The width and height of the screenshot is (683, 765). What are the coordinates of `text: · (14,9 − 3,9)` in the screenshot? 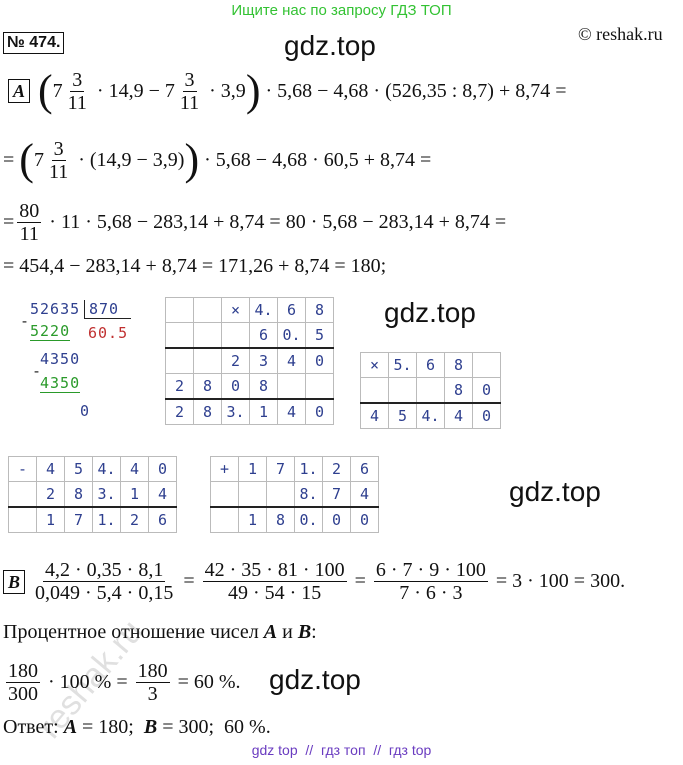 It's located at (129, 159).